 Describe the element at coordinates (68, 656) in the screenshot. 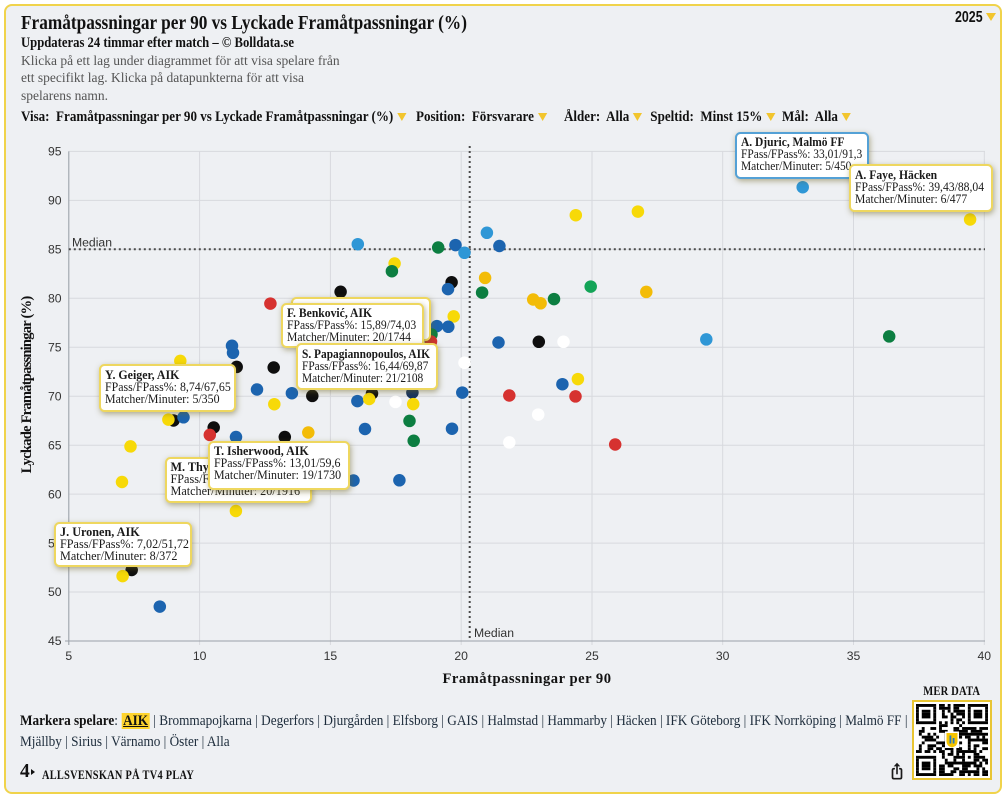

I see `svg-text: 5` at that location.